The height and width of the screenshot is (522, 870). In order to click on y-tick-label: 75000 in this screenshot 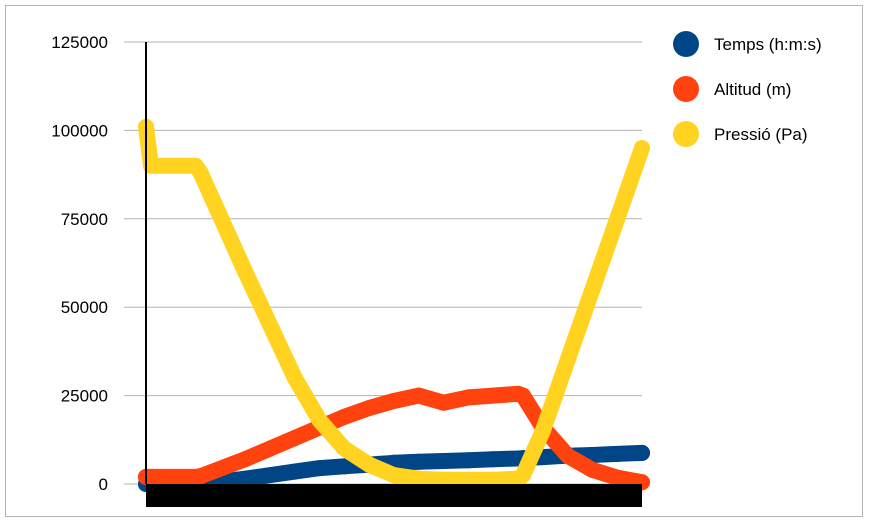, I will do `click(84, 219)`.